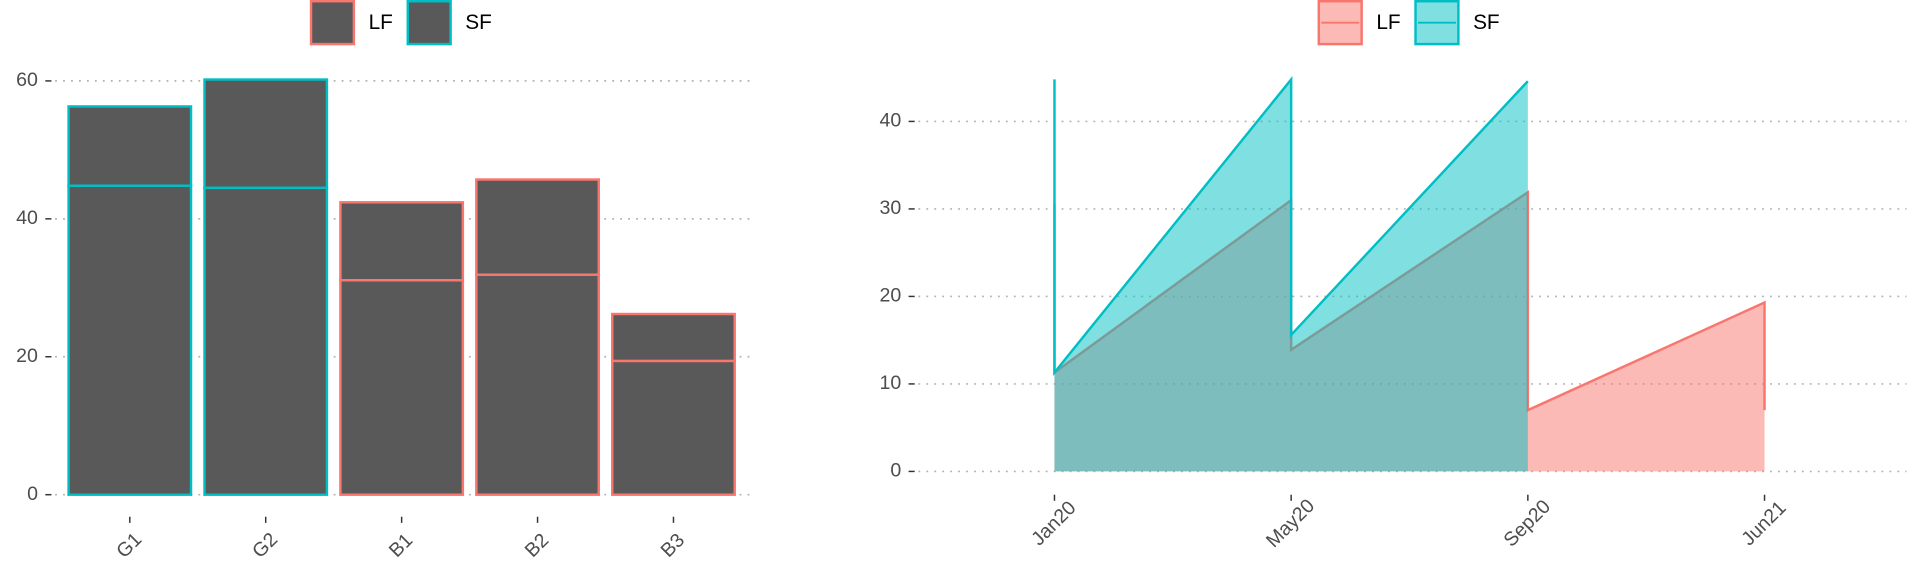 The width and height of the screenshot is (1920, 576). I want to click on y-tick-label: 30, so click(890, 208).